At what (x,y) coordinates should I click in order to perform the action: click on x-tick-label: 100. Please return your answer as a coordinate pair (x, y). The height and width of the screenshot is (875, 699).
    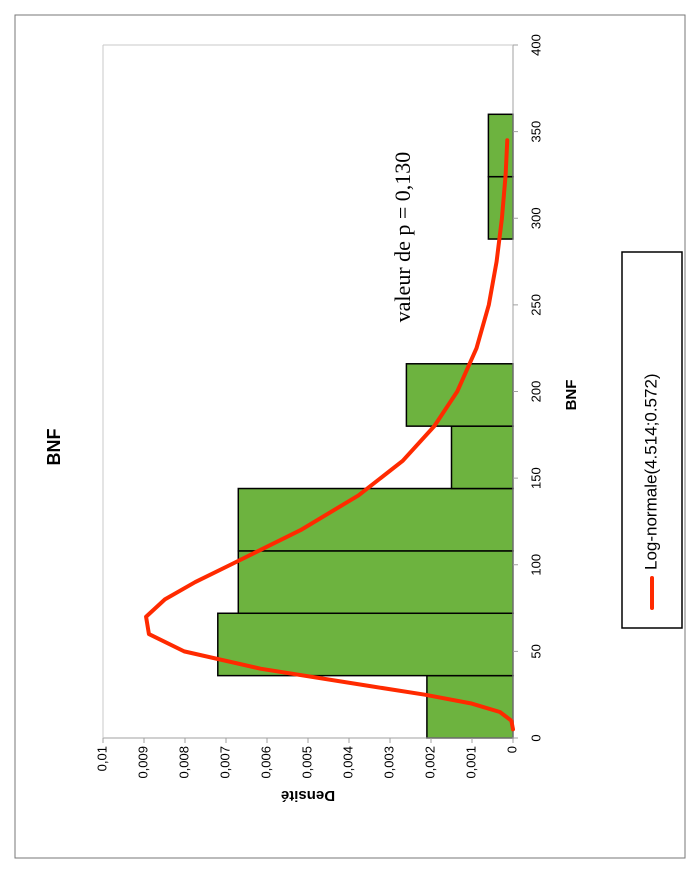
    Looking at the image, I should click on (535, 565).